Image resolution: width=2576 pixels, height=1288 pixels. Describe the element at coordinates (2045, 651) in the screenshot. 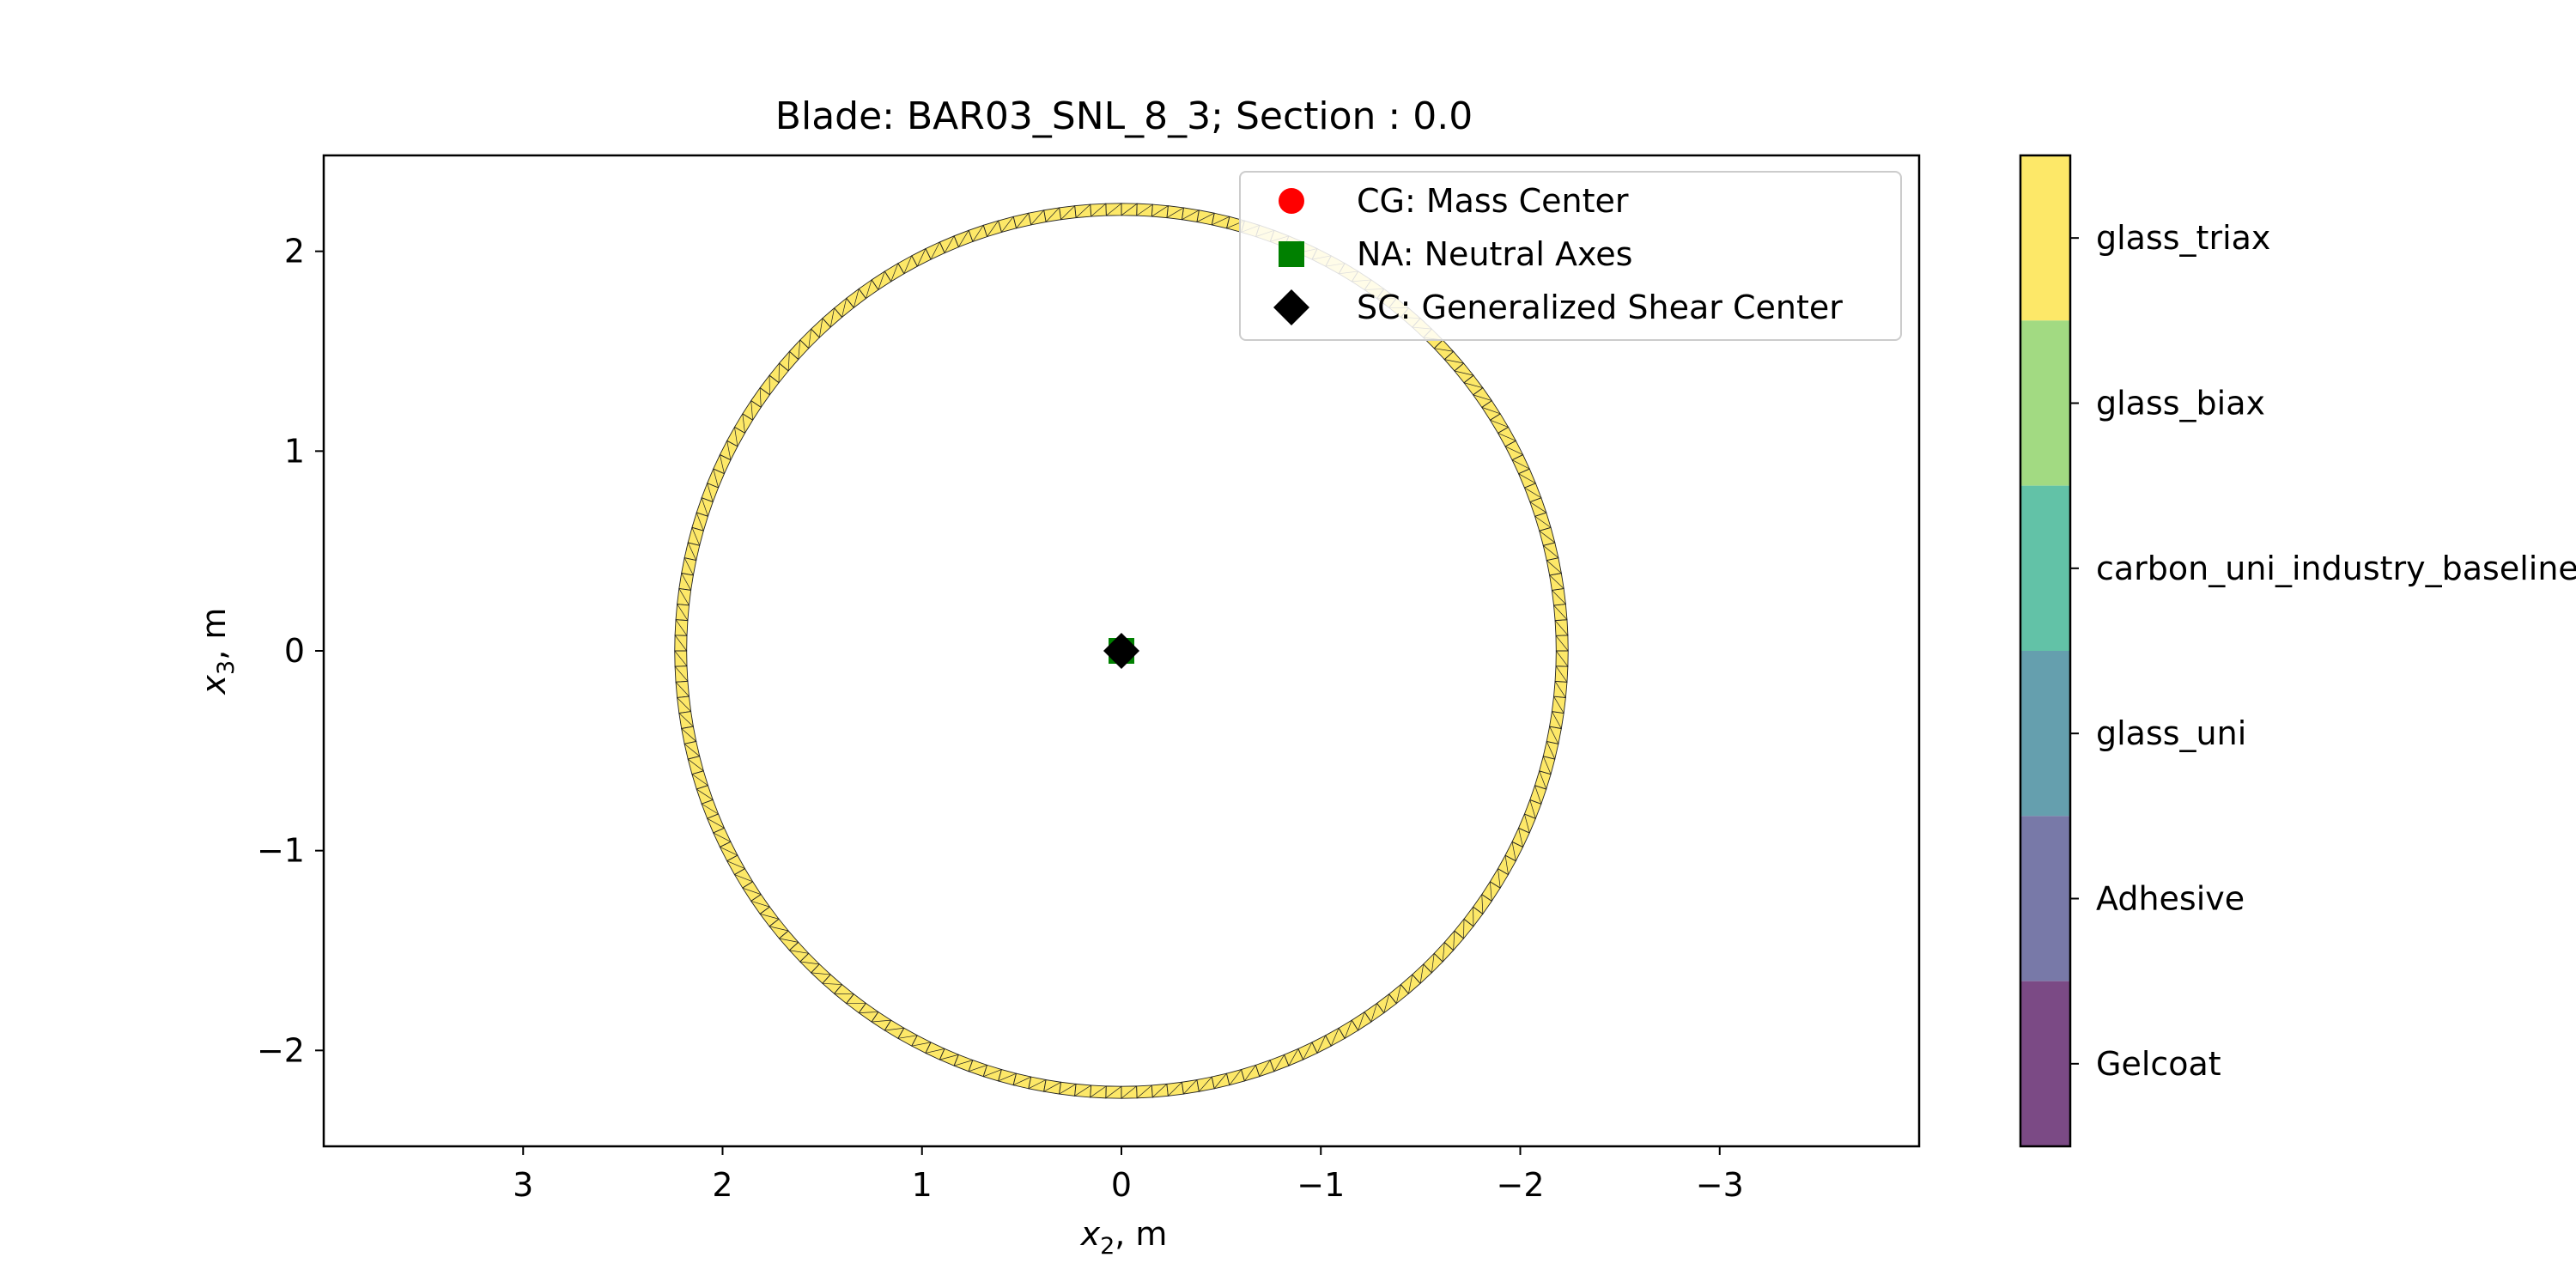

I see `colorbar-segments` at that location.